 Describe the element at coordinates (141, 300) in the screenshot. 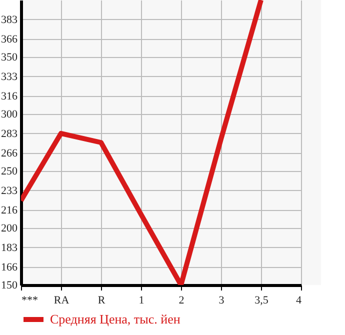

I see `x-tick-label: 1` at that location.